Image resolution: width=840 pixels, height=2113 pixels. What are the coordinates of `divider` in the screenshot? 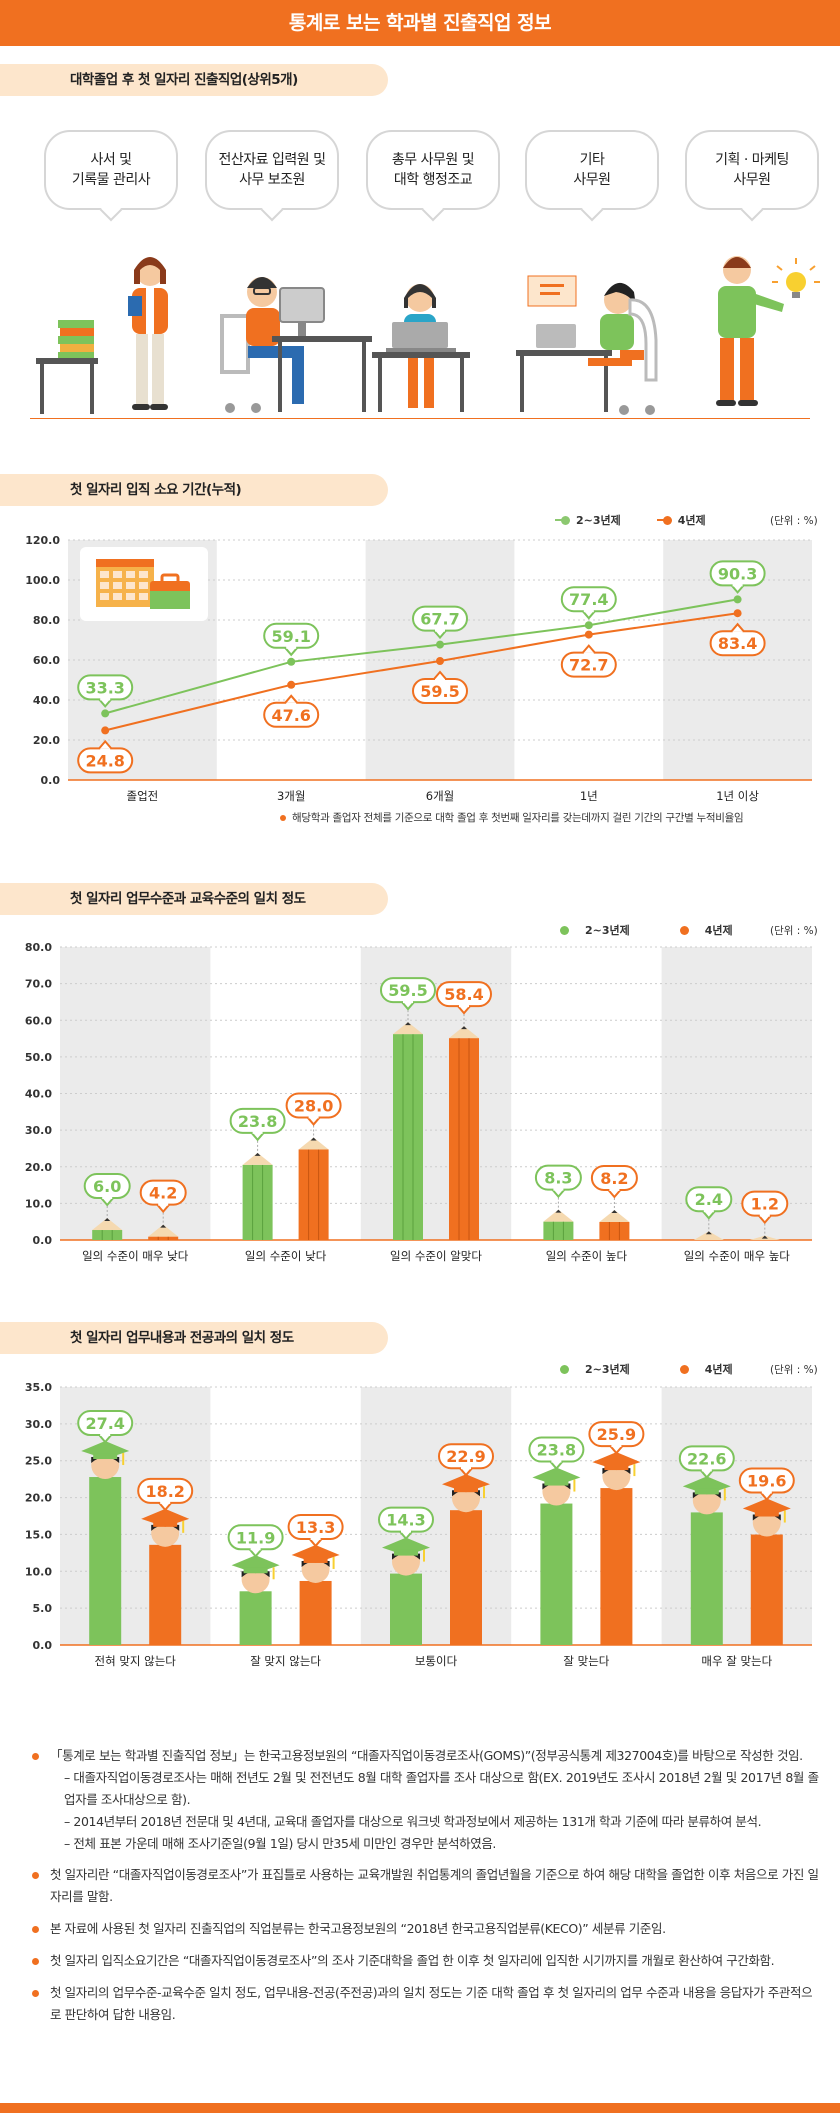 It's located at (420, 418).